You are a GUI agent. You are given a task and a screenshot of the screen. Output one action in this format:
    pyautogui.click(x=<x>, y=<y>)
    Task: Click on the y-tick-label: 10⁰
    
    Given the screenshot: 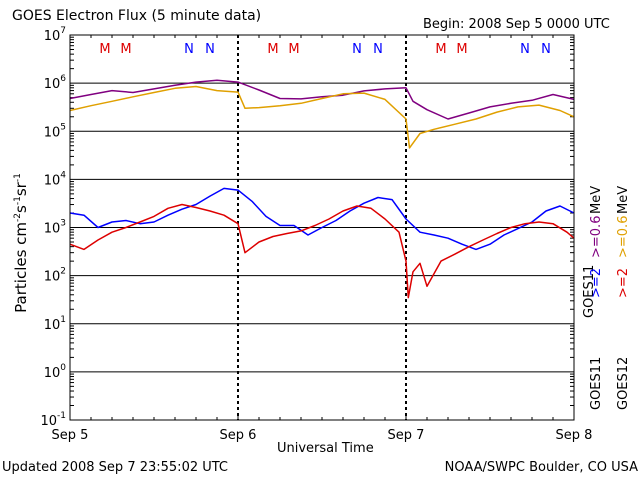 What is the action you would take?
    pyautogui.click(x=55, y=372)
    